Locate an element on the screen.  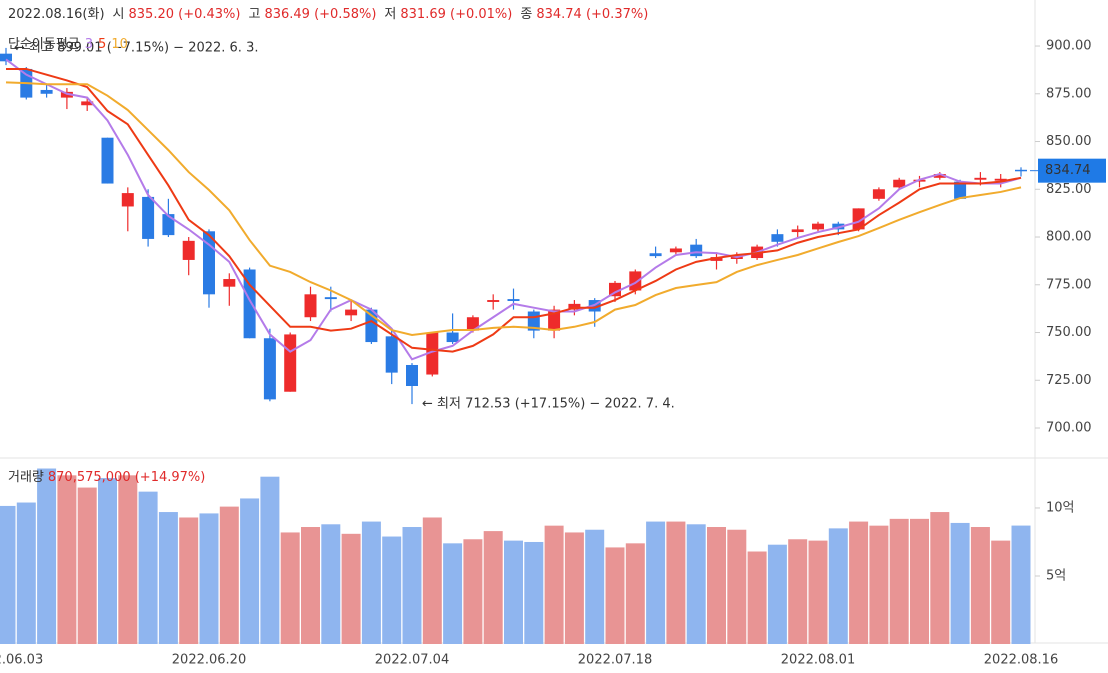
volume-tick-label: 10억 is located at coordinates (1060, 507).